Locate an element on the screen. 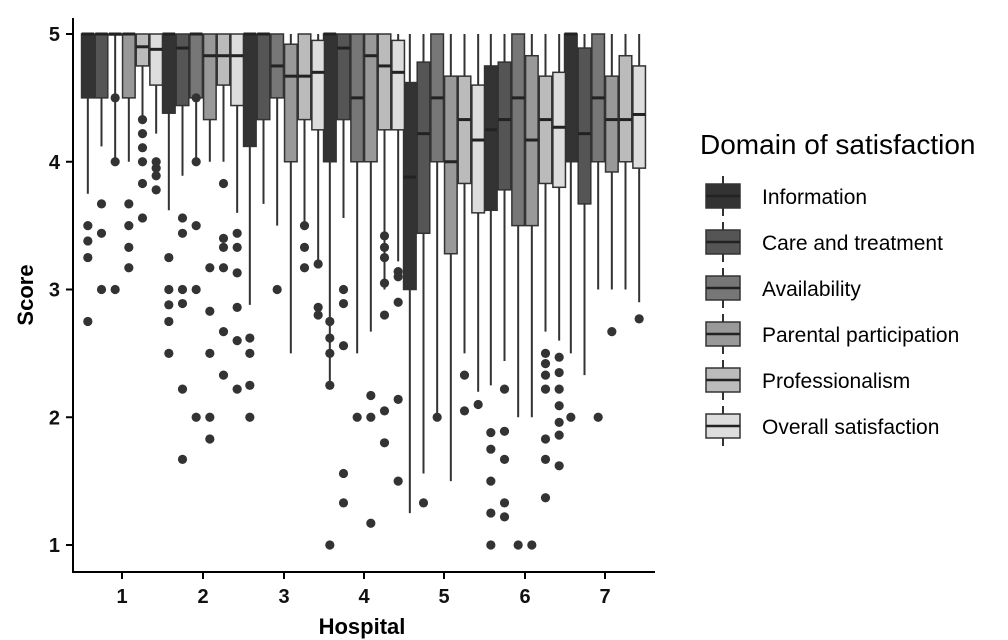 Image resolution: width=1008 pixels, height=640 pixels. legend-label: Information is located at coordinates (814, 197).